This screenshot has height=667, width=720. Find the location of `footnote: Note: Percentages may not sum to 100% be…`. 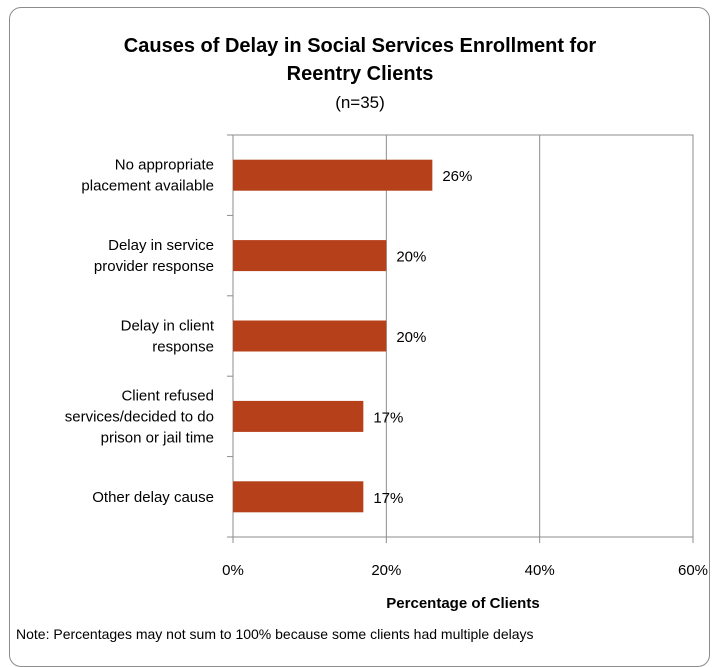

footnote: Note: Percentages may not sum to 100% be… is located at coordinates (275, 634).